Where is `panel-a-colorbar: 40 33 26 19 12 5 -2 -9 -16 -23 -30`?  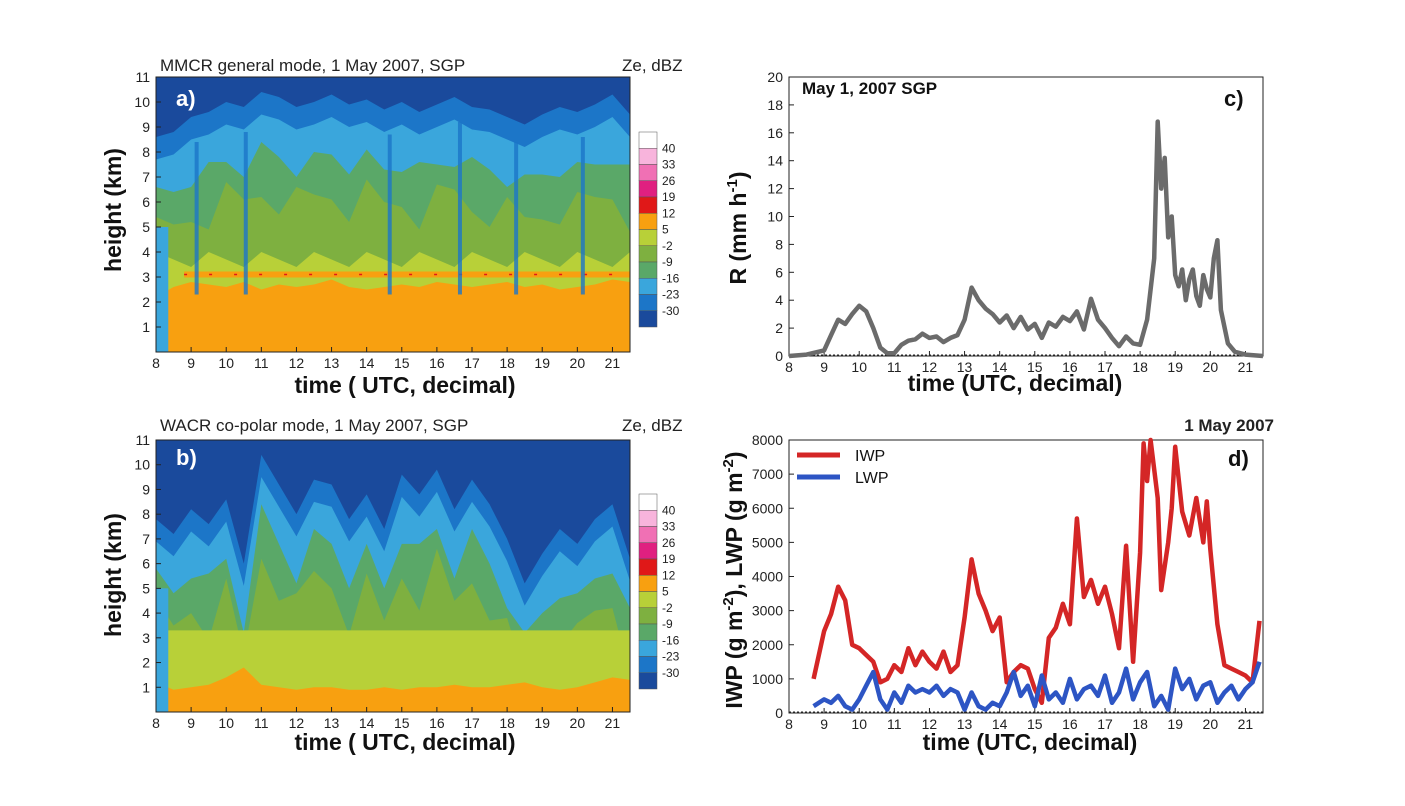 panel-a-colorbar: 40 33 26 19 12 5 -2 -9 -16 -23 -30 is located at coordinates (659, 229).